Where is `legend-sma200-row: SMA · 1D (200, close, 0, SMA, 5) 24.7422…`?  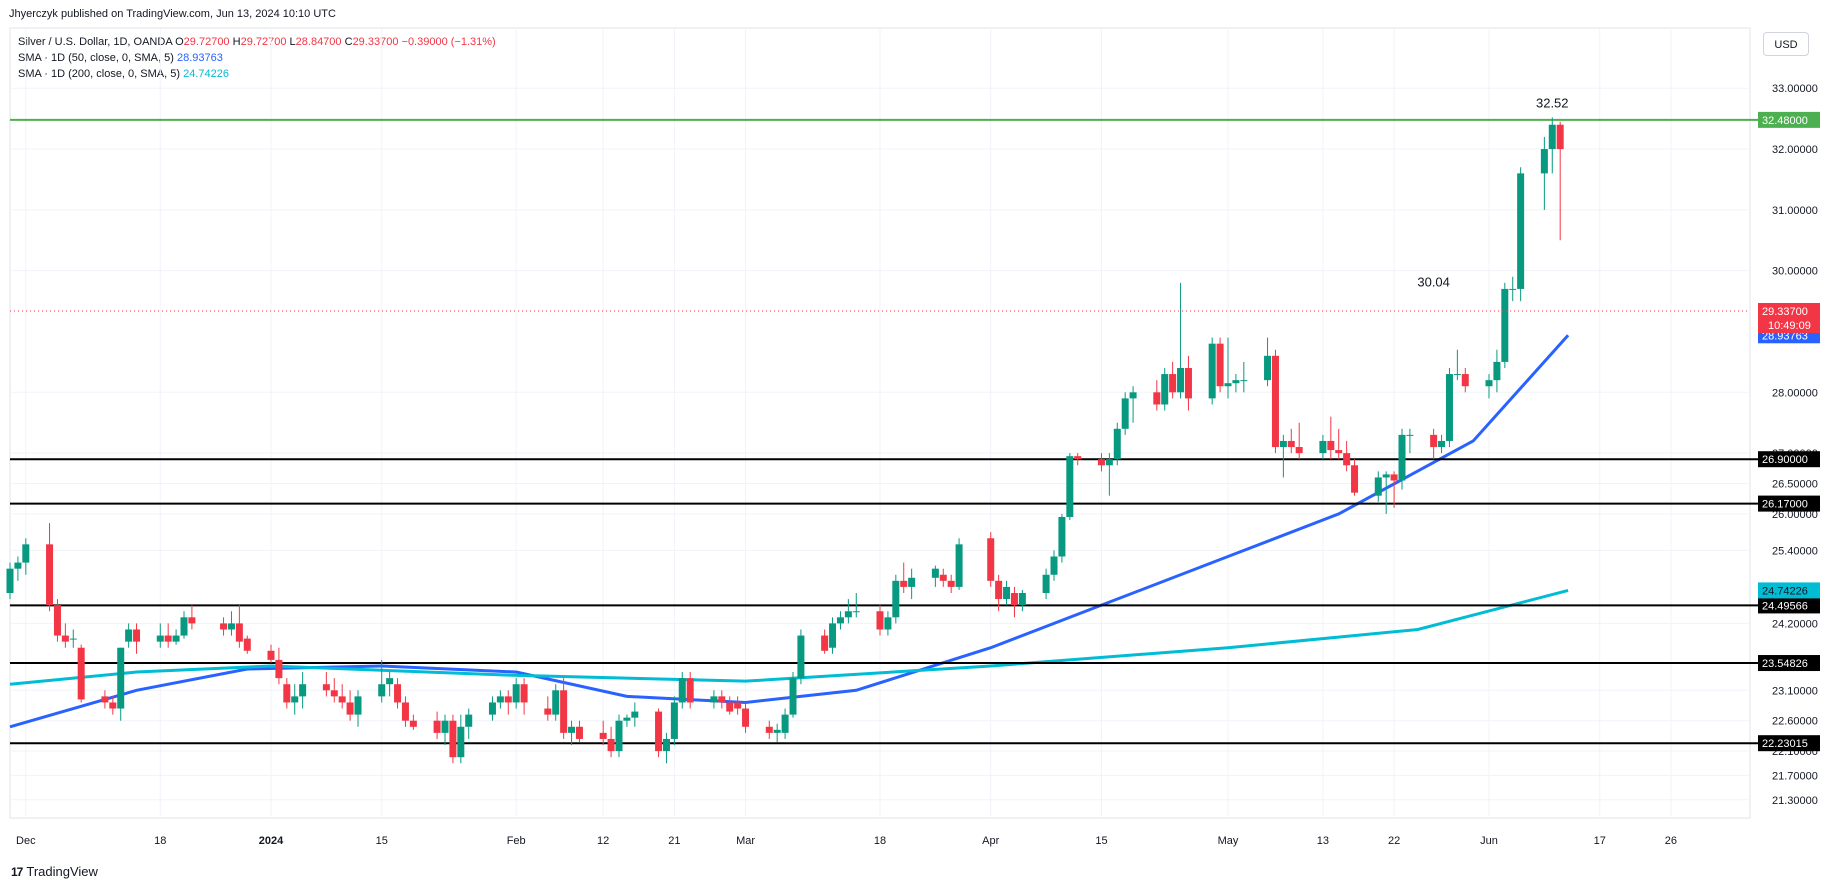
legend-sma200-row: SMA · 1D (200, close, 0, SMA, 5) 24.7422… is located at coordinates (257, 74).